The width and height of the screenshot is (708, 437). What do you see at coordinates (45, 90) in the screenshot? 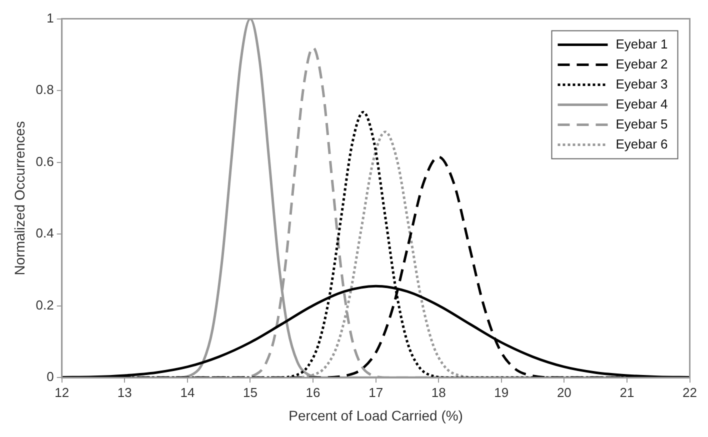
I see `y-tick-label: 0.8` at bounding box center [45, 90].